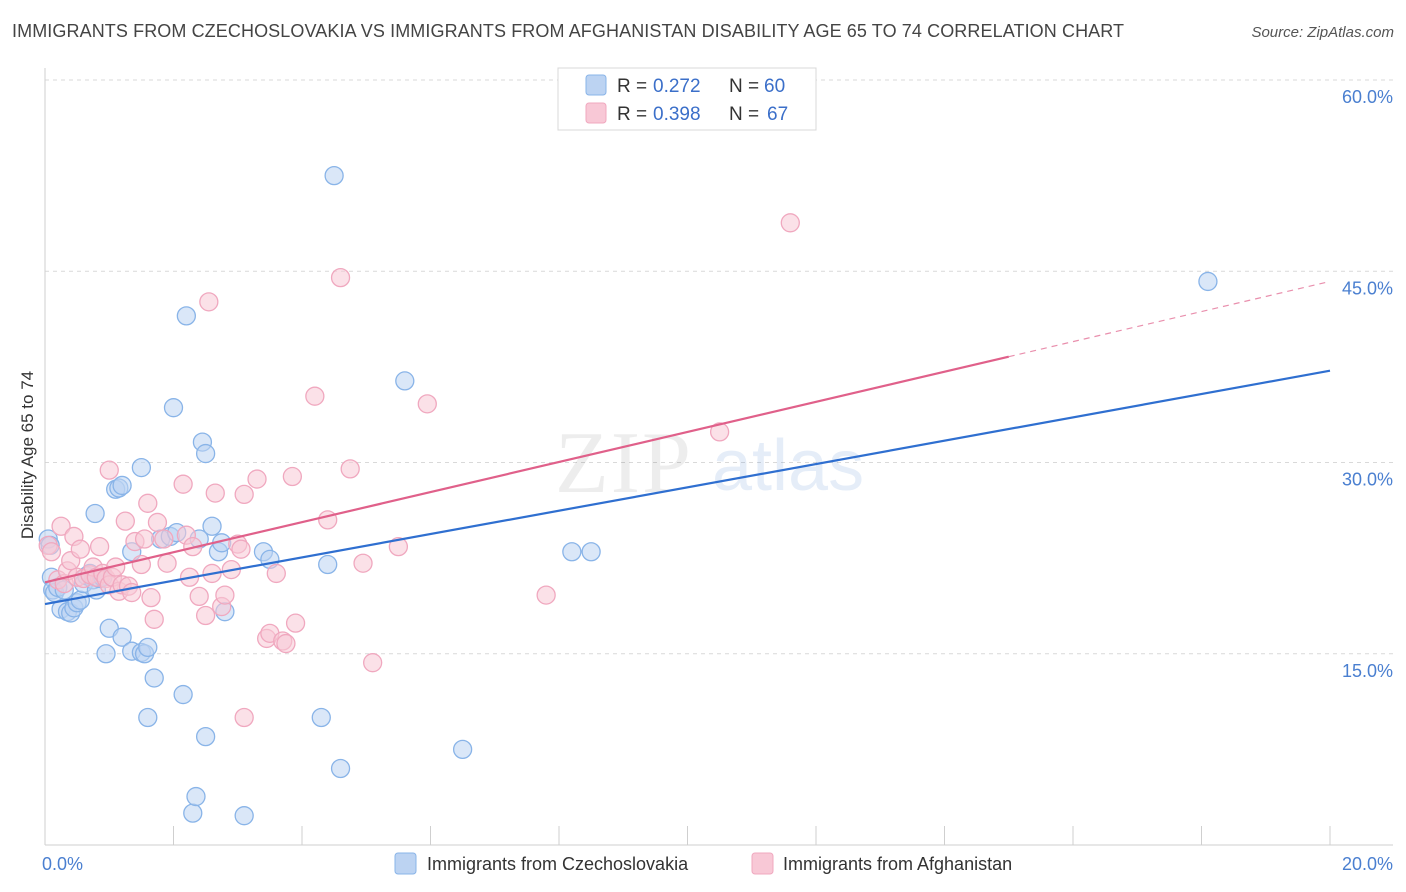  What do you see at coordinates (1367, 97) in the screenshot?
I see `y-tick-label-3: 60.0%` at bounding box center [1367, 97].